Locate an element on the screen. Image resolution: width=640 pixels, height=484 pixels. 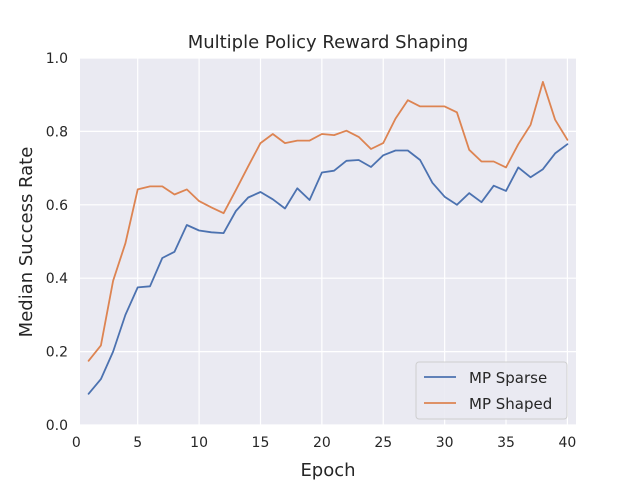
x-tick-label: 40 is located at coordinates (567, 443).